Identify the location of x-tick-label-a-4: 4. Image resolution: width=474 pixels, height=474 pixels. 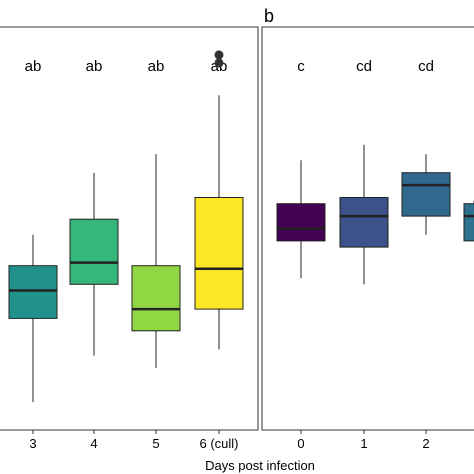
(93, 443).